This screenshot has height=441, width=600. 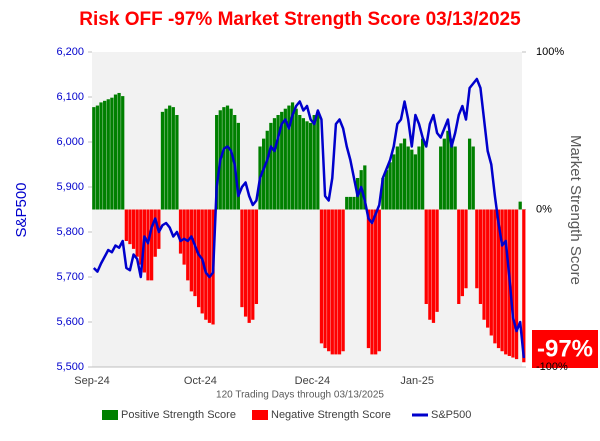 What do you see at coordinates (110, 415) in the screenshot?
I see `legend-swatch` at bounding box center [110, 415].